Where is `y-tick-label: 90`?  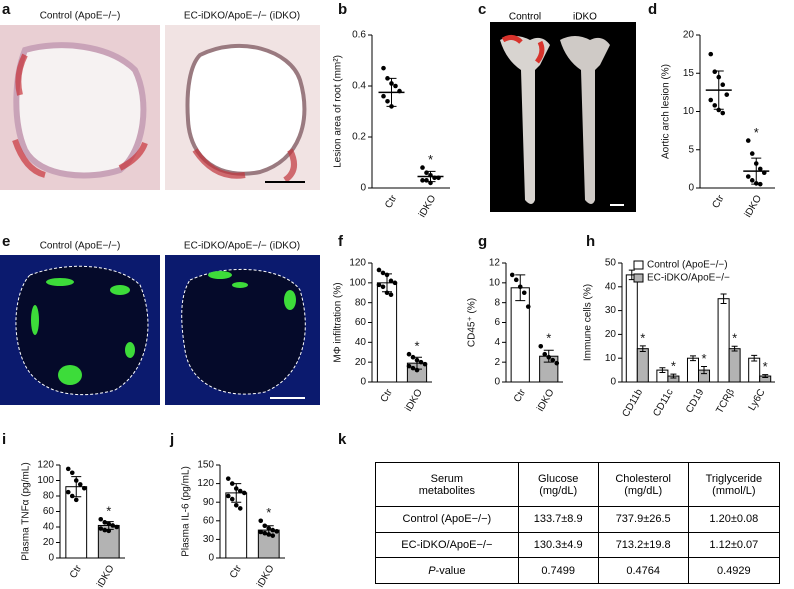
y-tick-label: 90 is located at coordinates (209, 502).